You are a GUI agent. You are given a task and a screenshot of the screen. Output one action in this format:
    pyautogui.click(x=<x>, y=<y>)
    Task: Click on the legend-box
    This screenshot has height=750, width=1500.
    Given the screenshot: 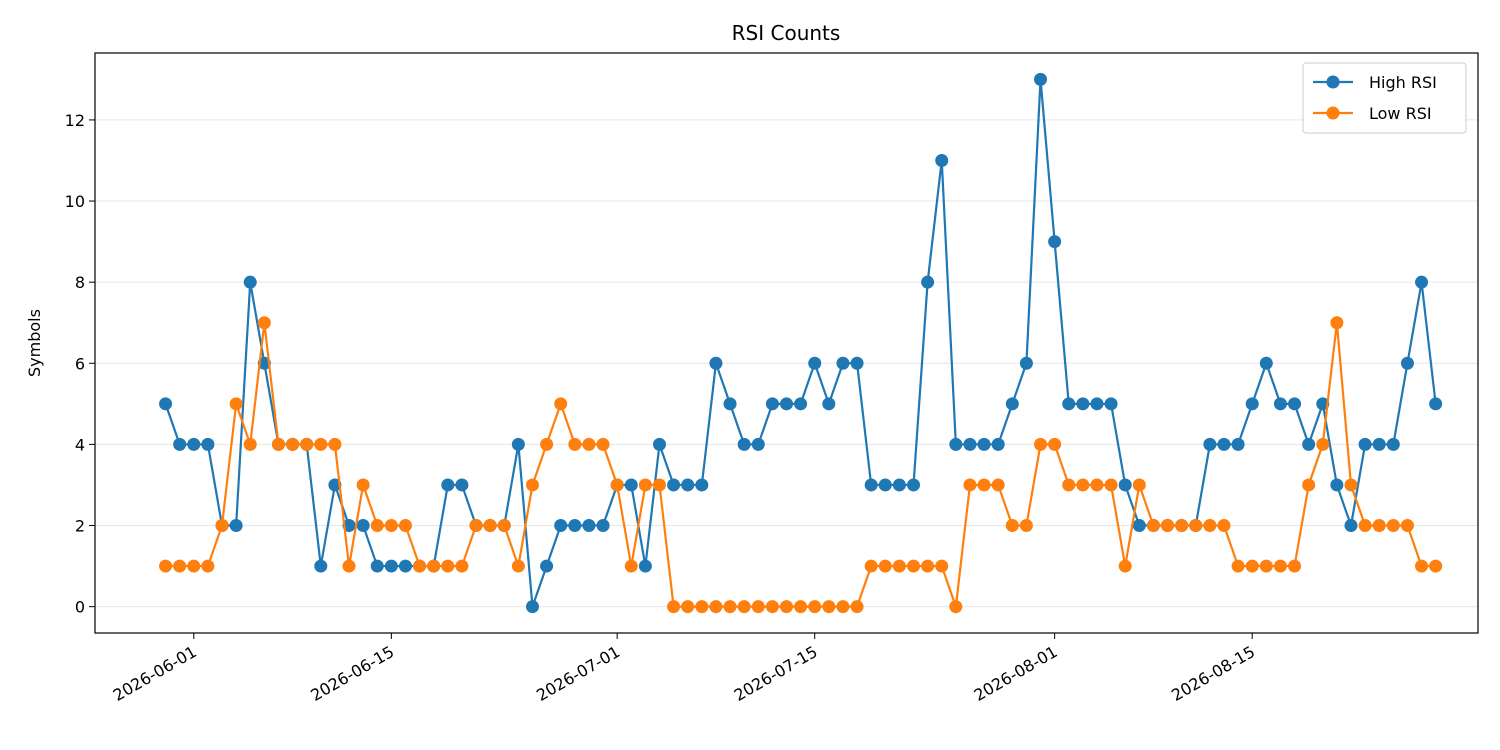 What is the action you would take?
    pyautogui.click(x=1384, y=98)
    